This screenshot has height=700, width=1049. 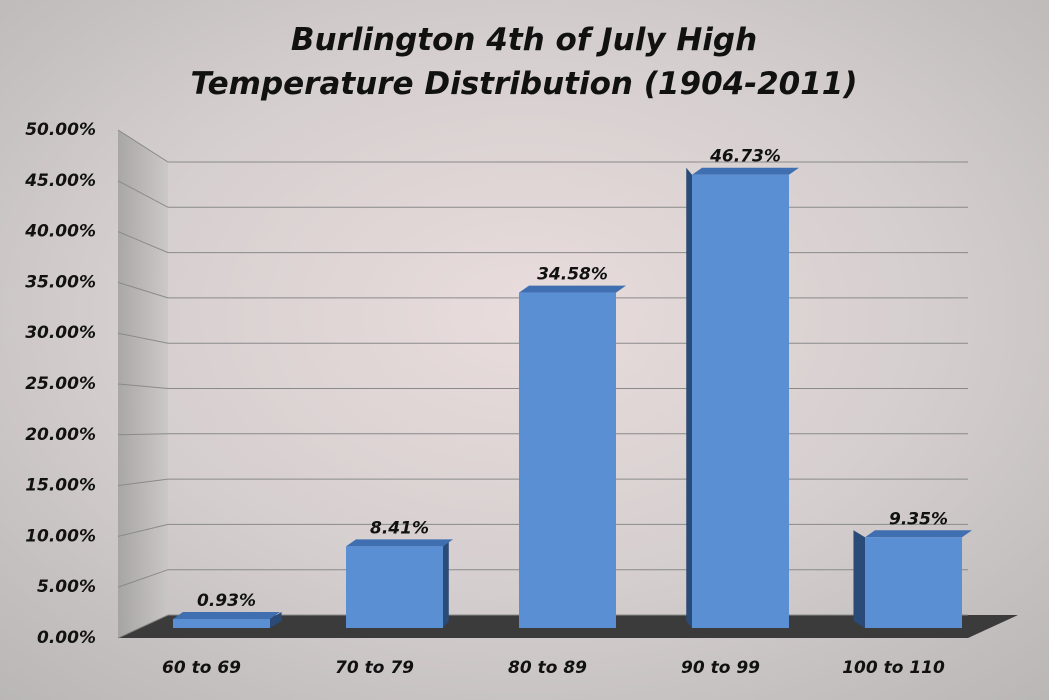 What do you see at coordinates (60, 181) in the screenshot?
I see `y-tick-label: 45.00%` at bounding box center [60, 181].